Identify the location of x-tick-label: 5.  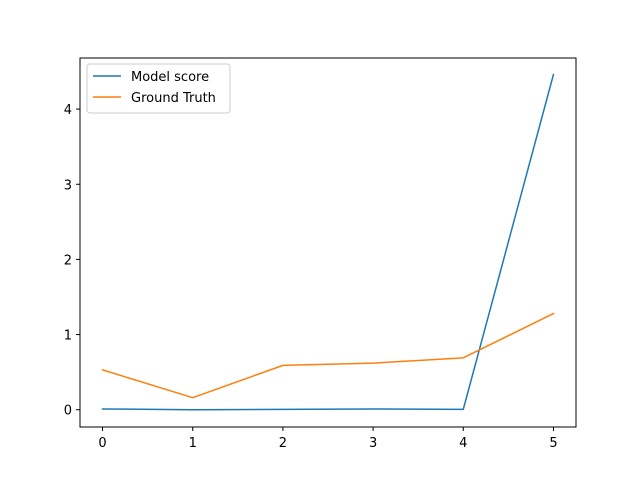
(553, 443).